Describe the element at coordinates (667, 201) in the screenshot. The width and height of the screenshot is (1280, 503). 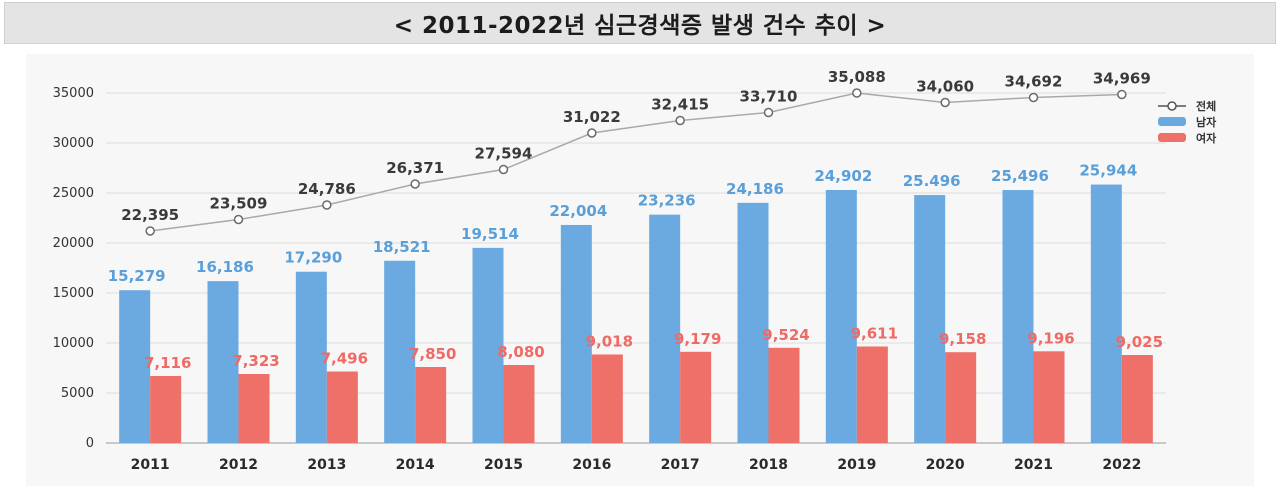
I see `male-data-label: 23,236` at that location.